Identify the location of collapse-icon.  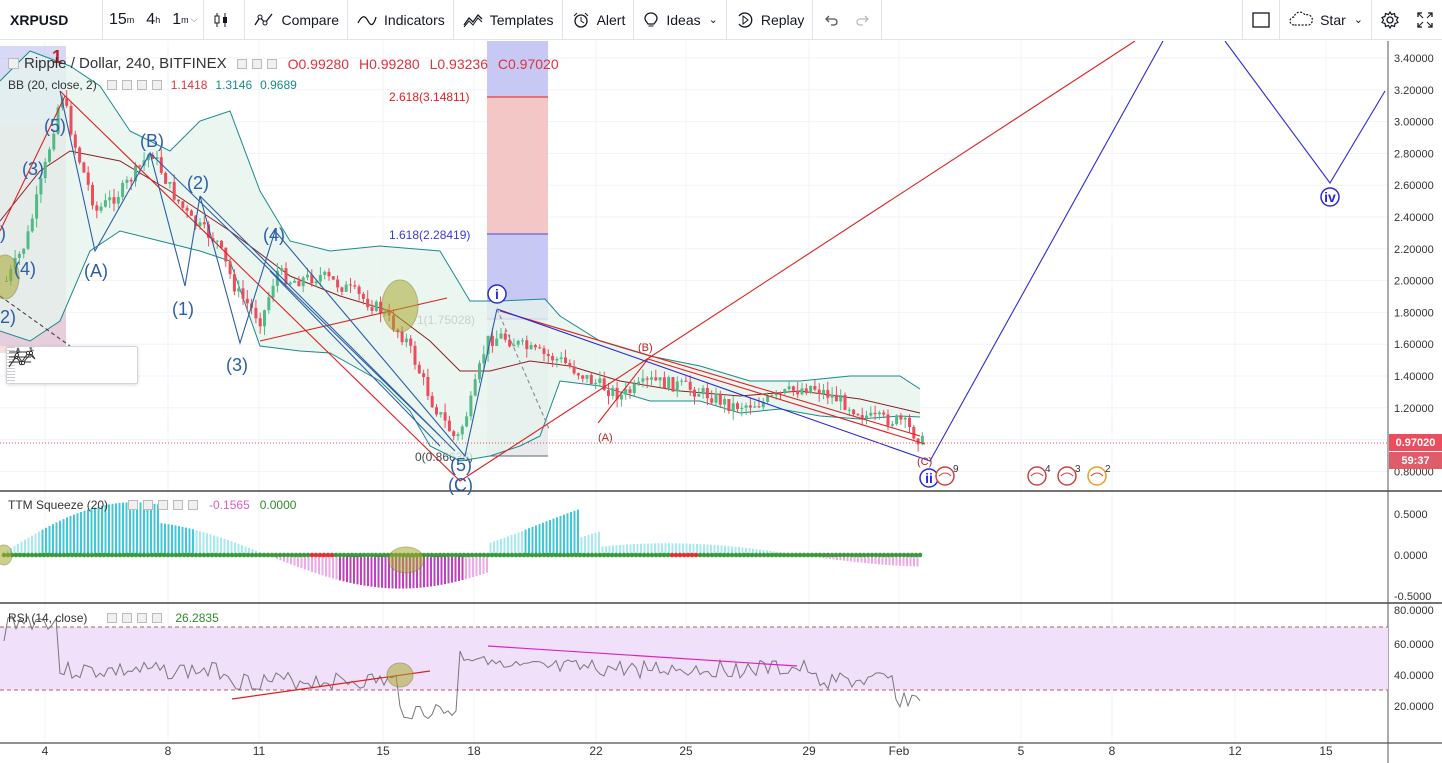
(13, 63).